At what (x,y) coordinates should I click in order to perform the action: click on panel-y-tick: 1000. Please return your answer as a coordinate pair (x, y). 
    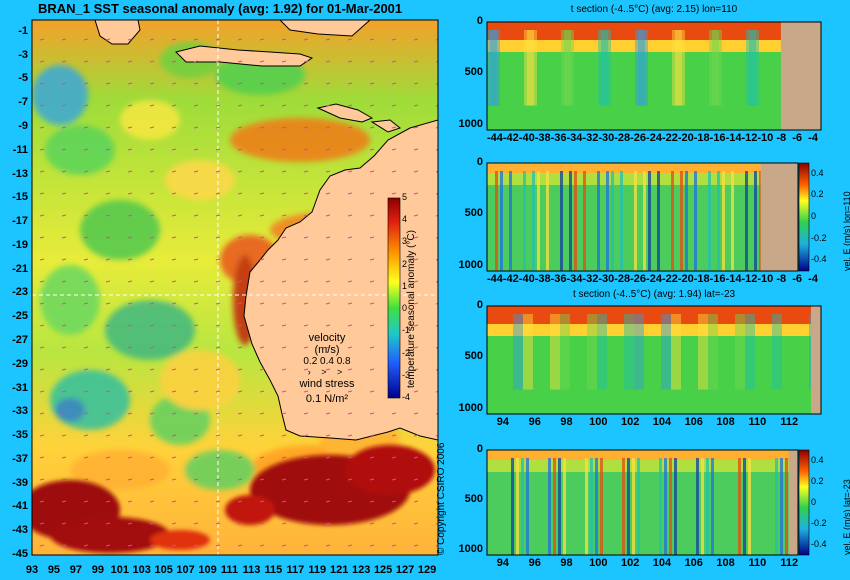
    Looking at the image, I should click on (470, 264).